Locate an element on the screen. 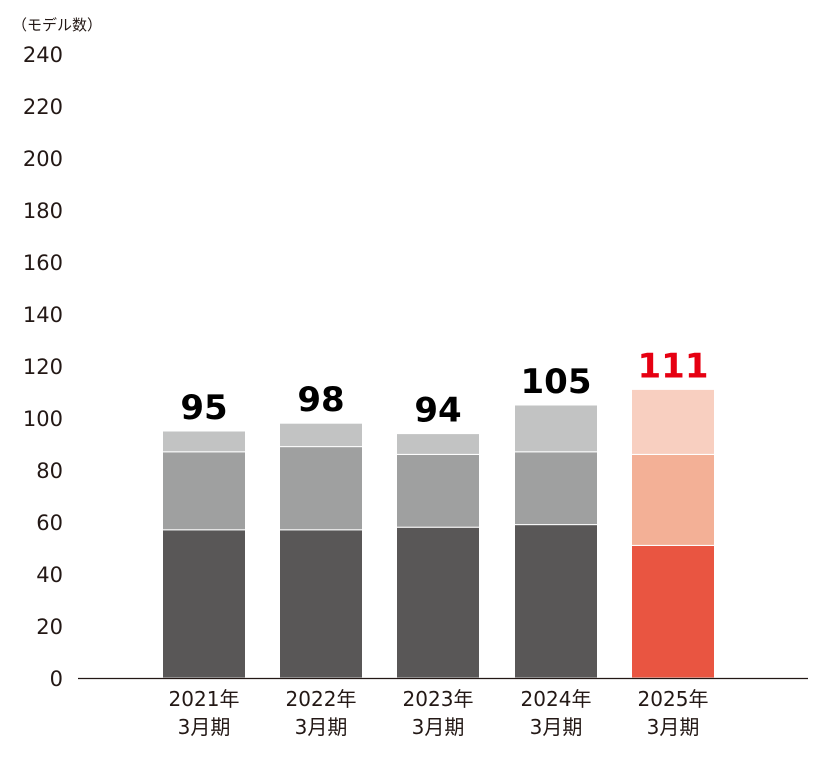 This screenshot has width=816, height=767. total-label: 98 is located at coordinates (320, 400).